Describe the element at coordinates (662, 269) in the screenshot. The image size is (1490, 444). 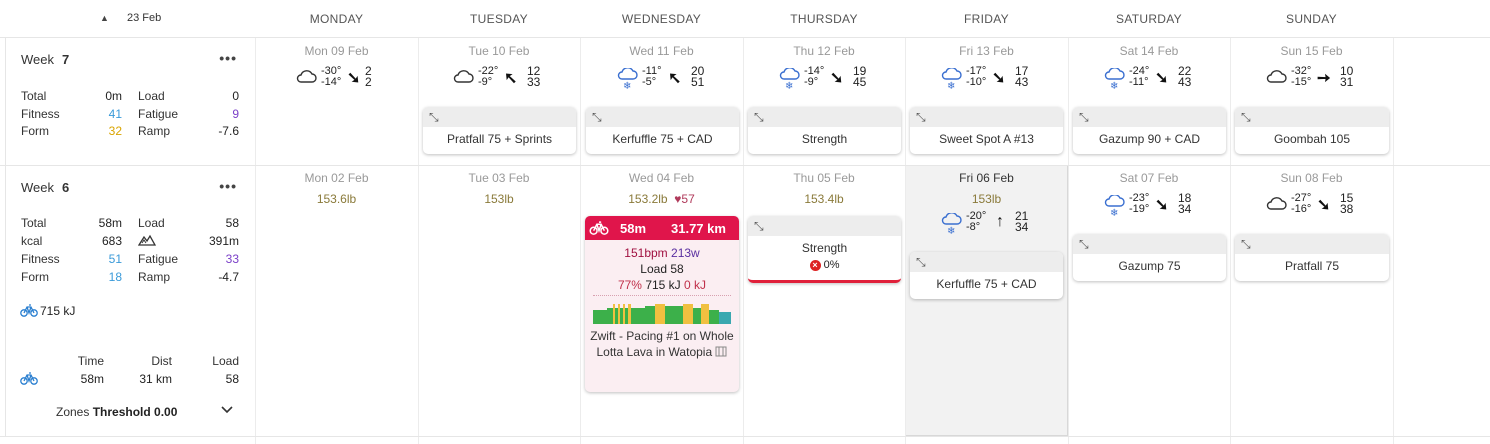
I see `activity-load: Load 58` at that location.